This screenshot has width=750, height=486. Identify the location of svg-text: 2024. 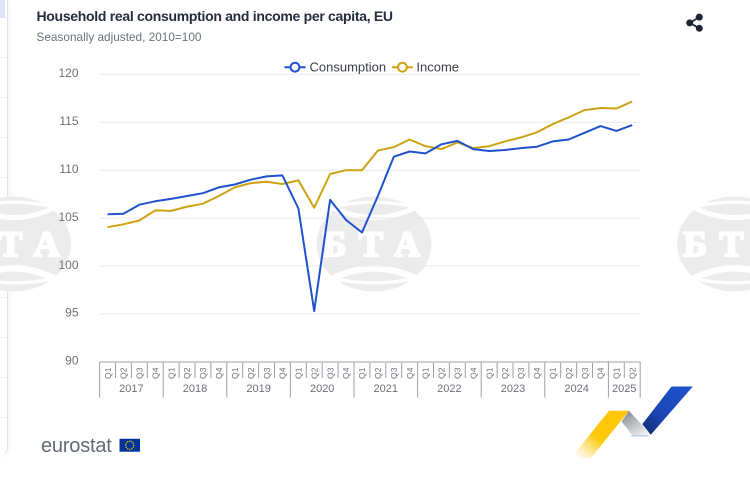
(576, 389).